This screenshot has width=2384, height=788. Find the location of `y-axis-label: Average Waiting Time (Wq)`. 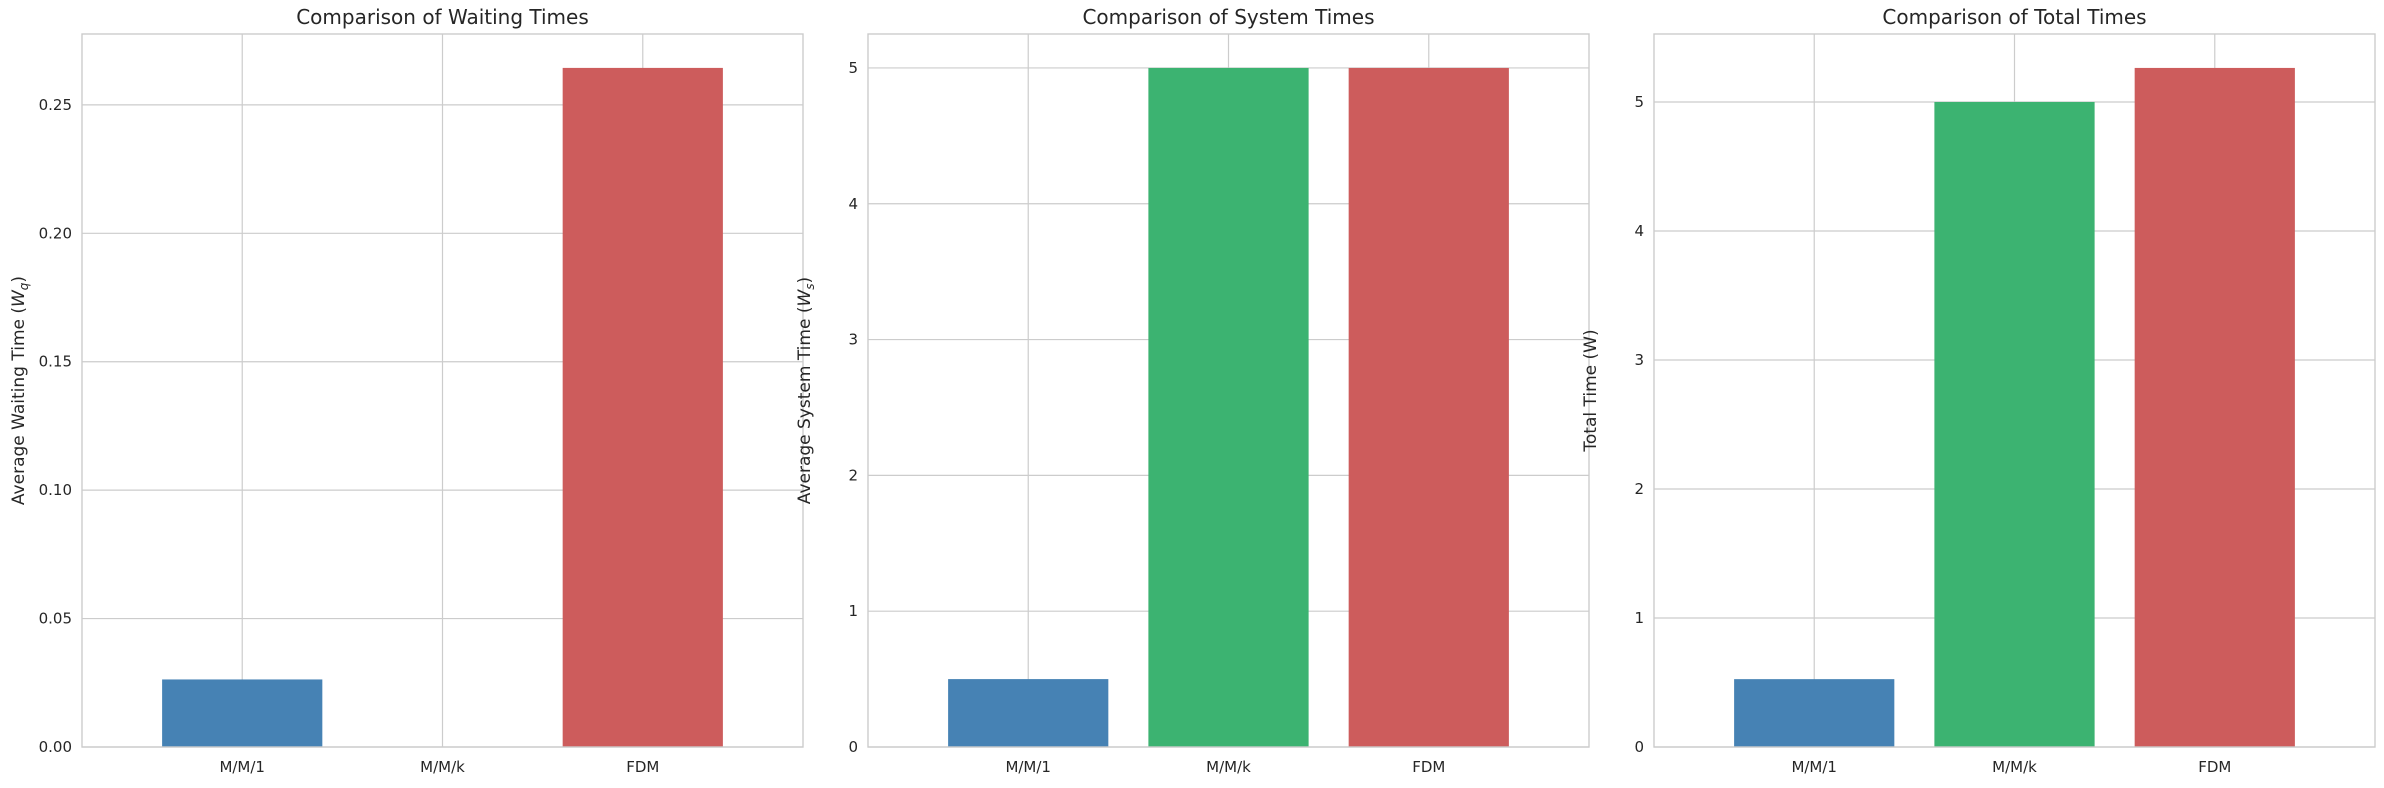

y-axis-label: Average Waiting Time (Wq) is located at coordinates (20, 390).